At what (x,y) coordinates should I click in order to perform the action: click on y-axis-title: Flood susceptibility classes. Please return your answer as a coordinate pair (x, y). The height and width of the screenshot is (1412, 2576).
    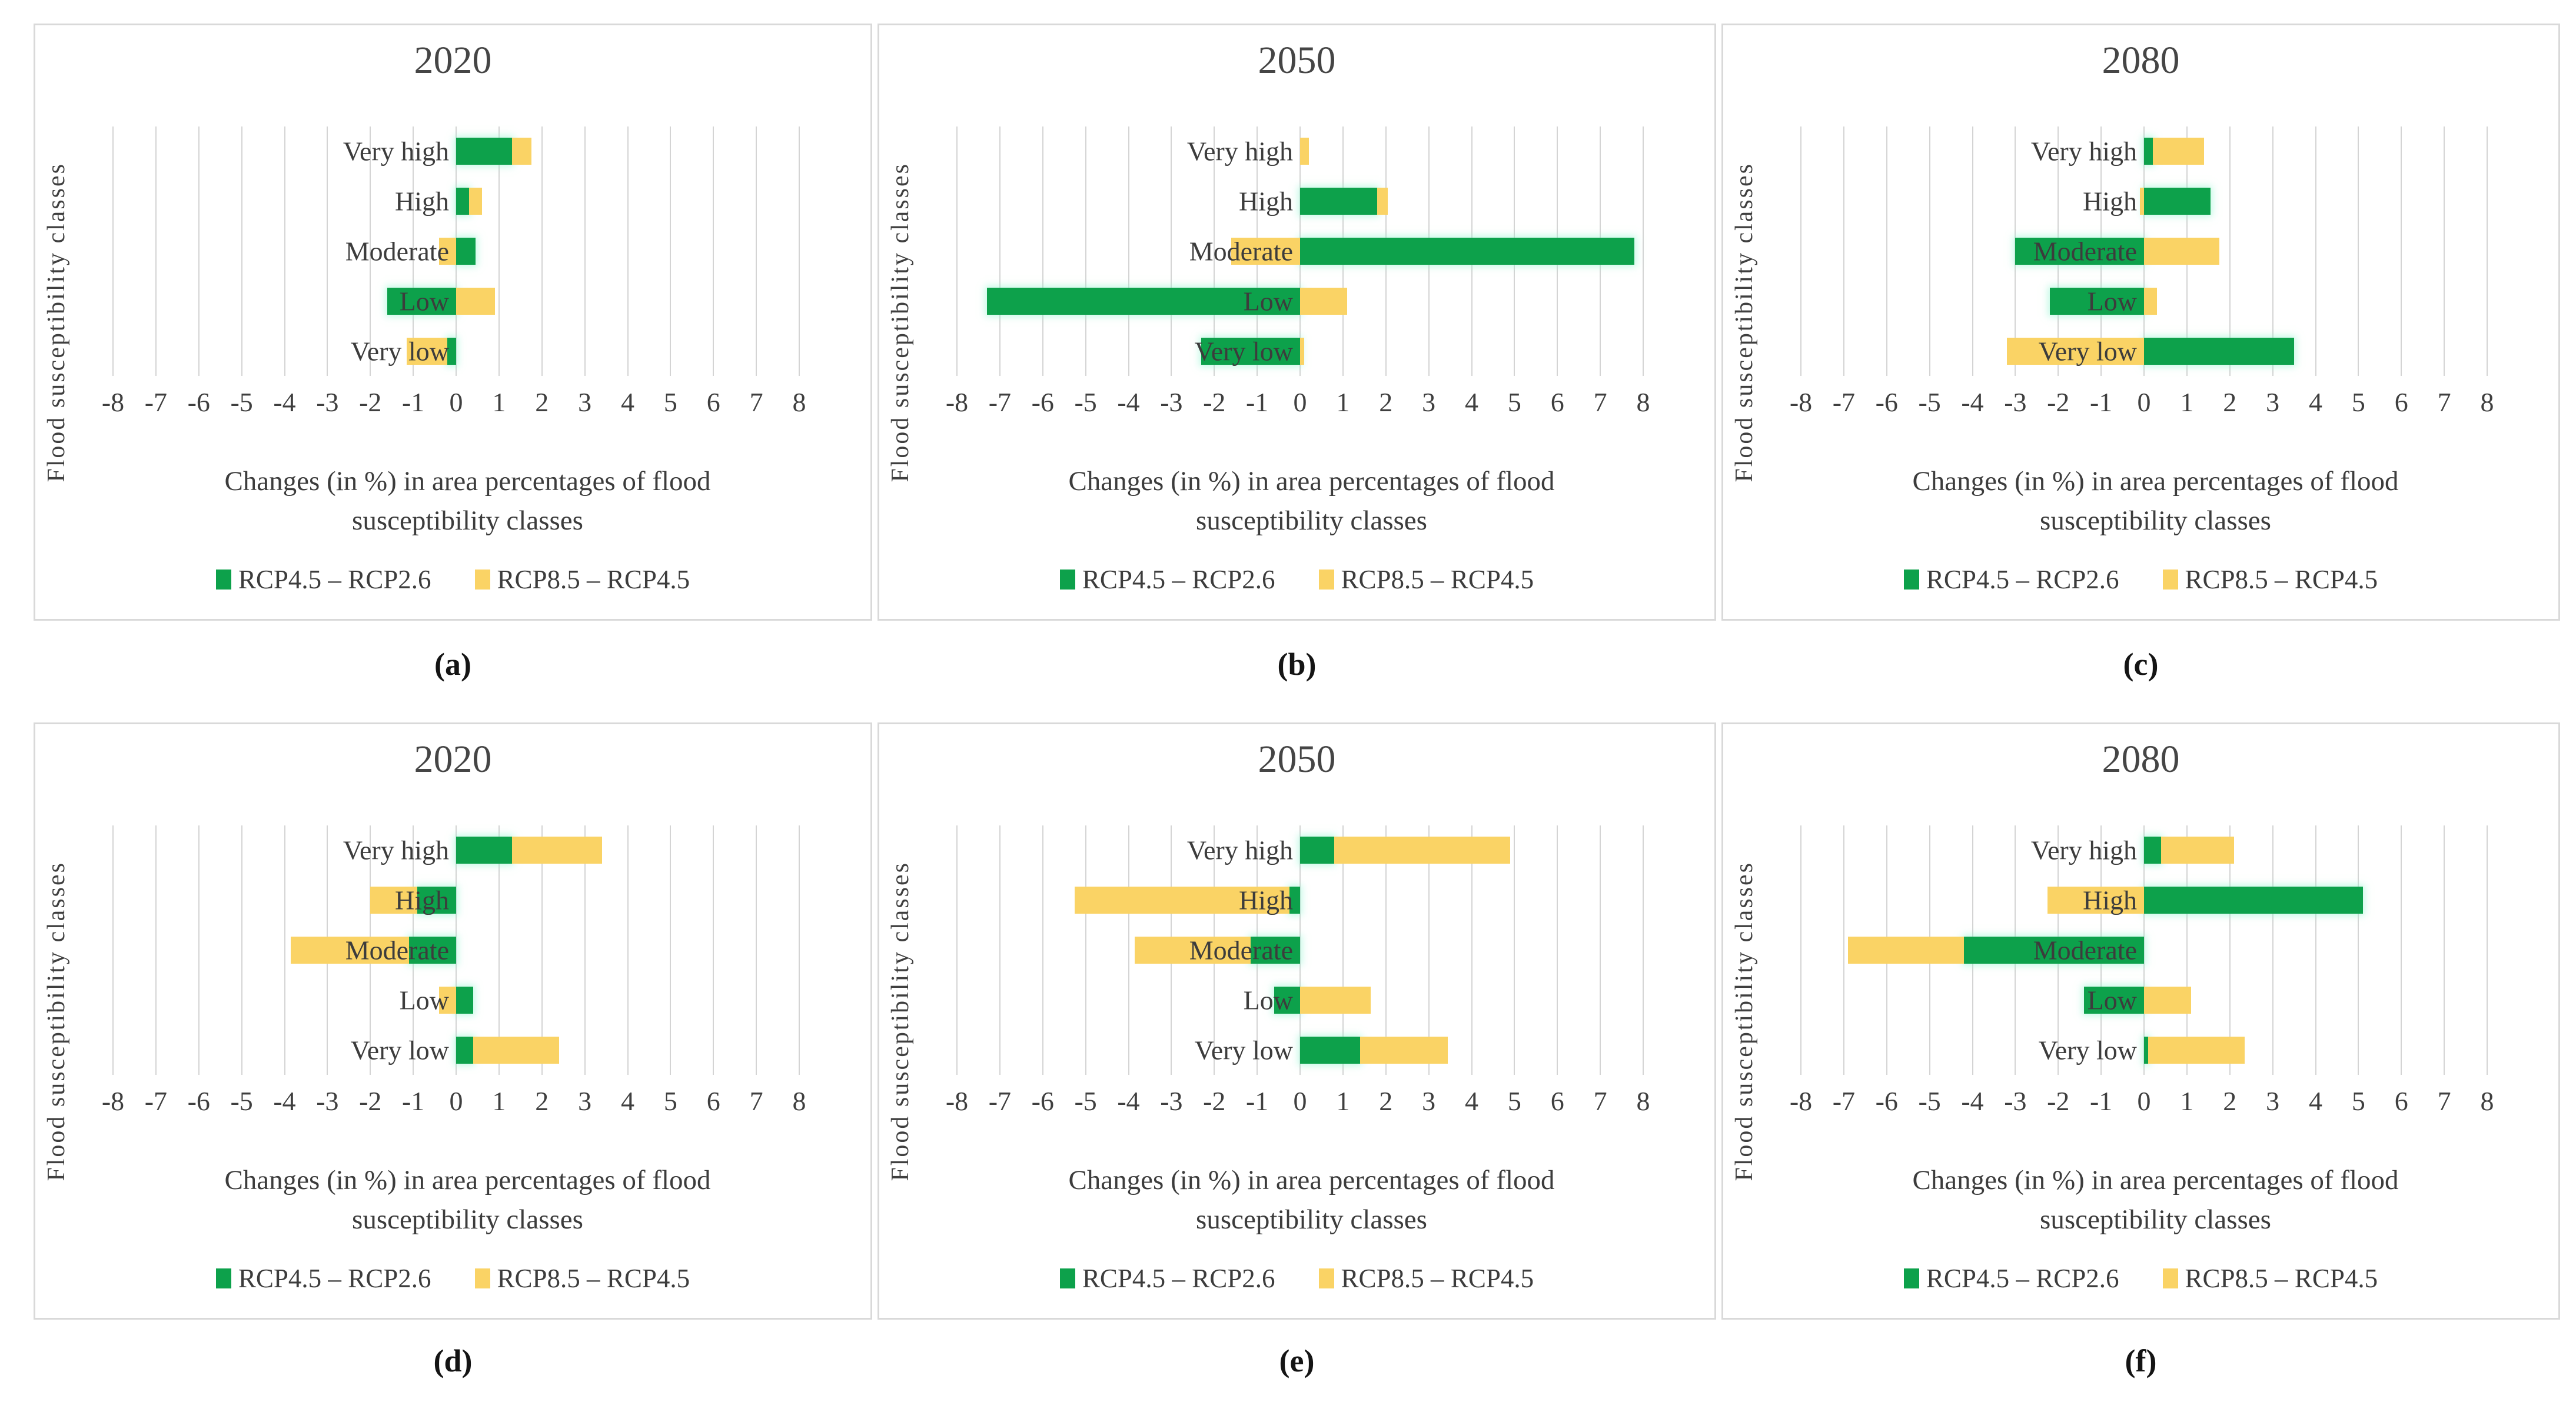
    Looking at the image, I should click on (900, 1021).